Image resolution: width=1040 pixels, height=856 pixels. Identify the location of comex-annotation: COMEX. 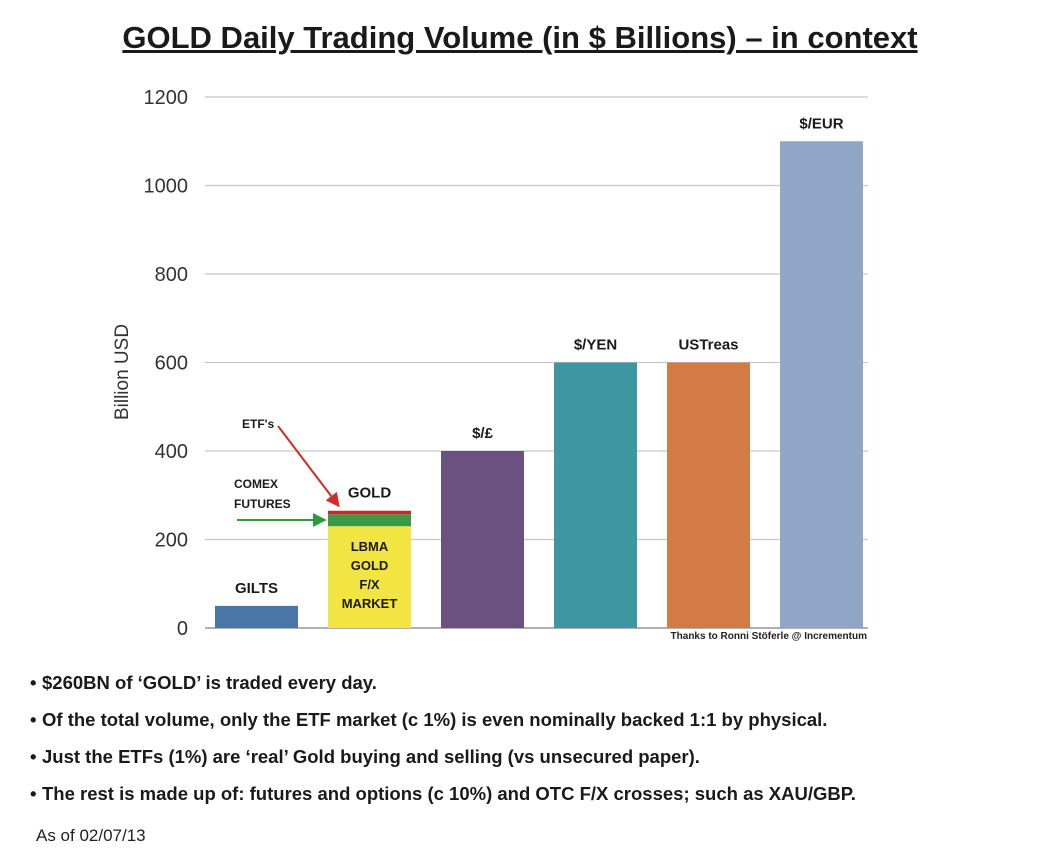
(256, 484).